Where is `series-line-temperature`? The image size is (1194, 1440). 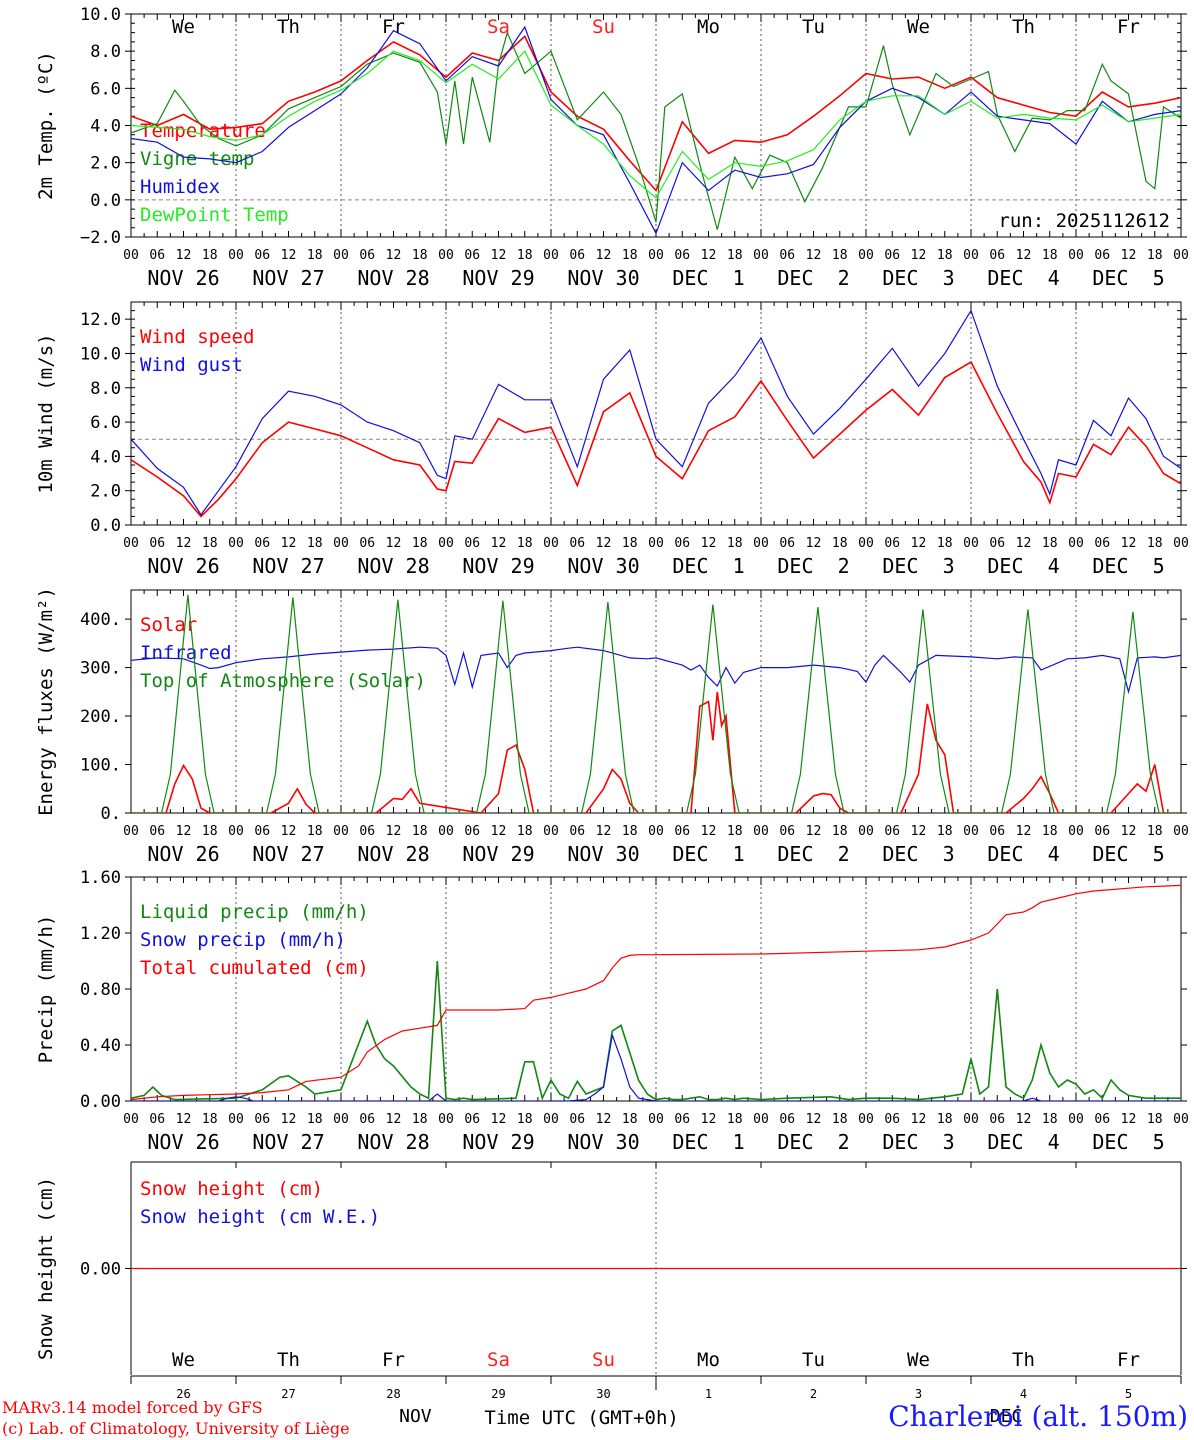
series-line-temperature is located at coordinates (656, 113).